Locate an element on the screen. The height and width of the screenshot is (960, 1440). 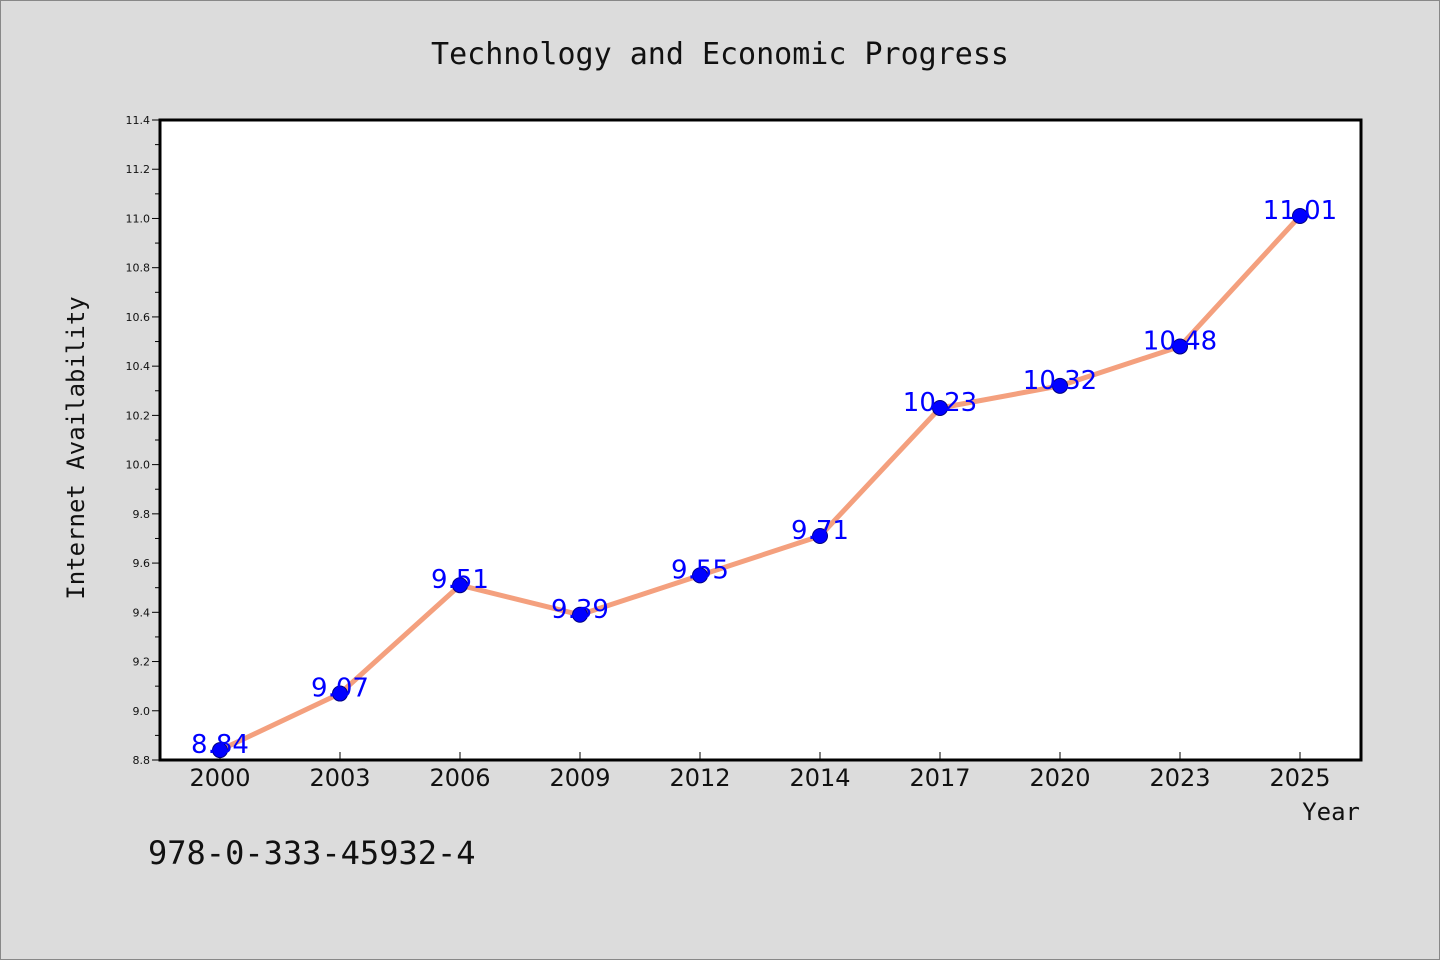
x-tick-label: 2020 is located at coordinates (1059, 778).